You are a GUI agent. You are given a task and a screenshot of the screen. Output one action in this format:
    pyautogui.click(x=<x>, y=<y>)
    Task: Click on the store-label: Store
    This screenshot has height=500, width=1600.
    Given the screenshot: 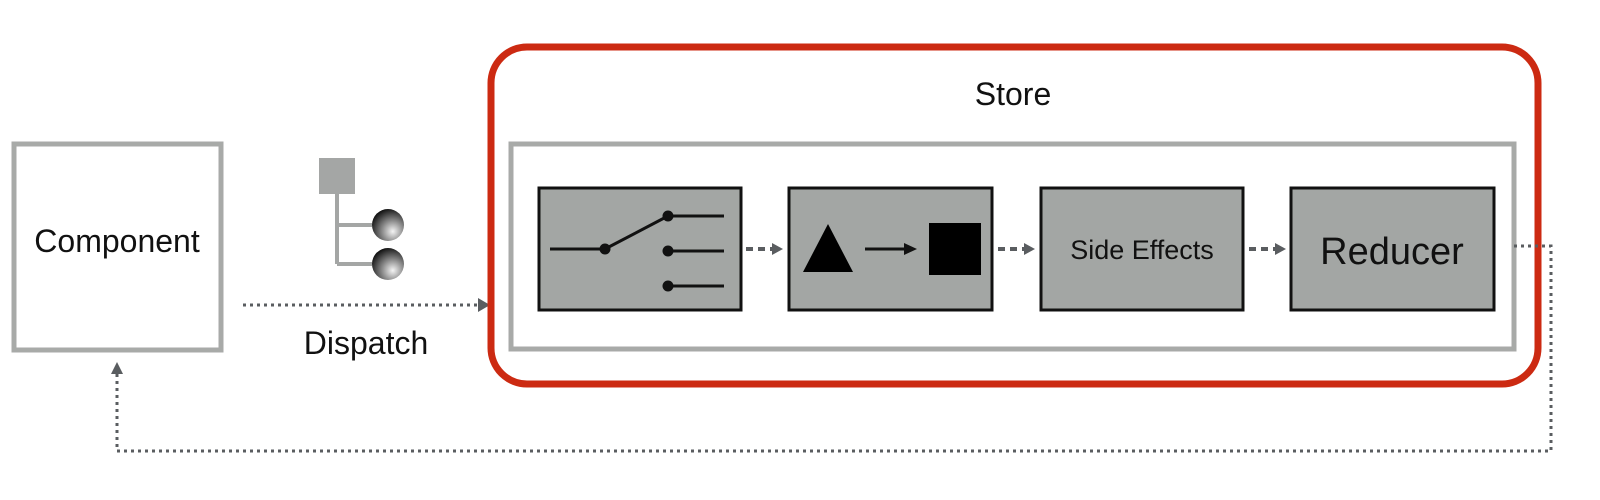 What is the action you would take?
    pyautogui.click(x=1013, y=94)
    